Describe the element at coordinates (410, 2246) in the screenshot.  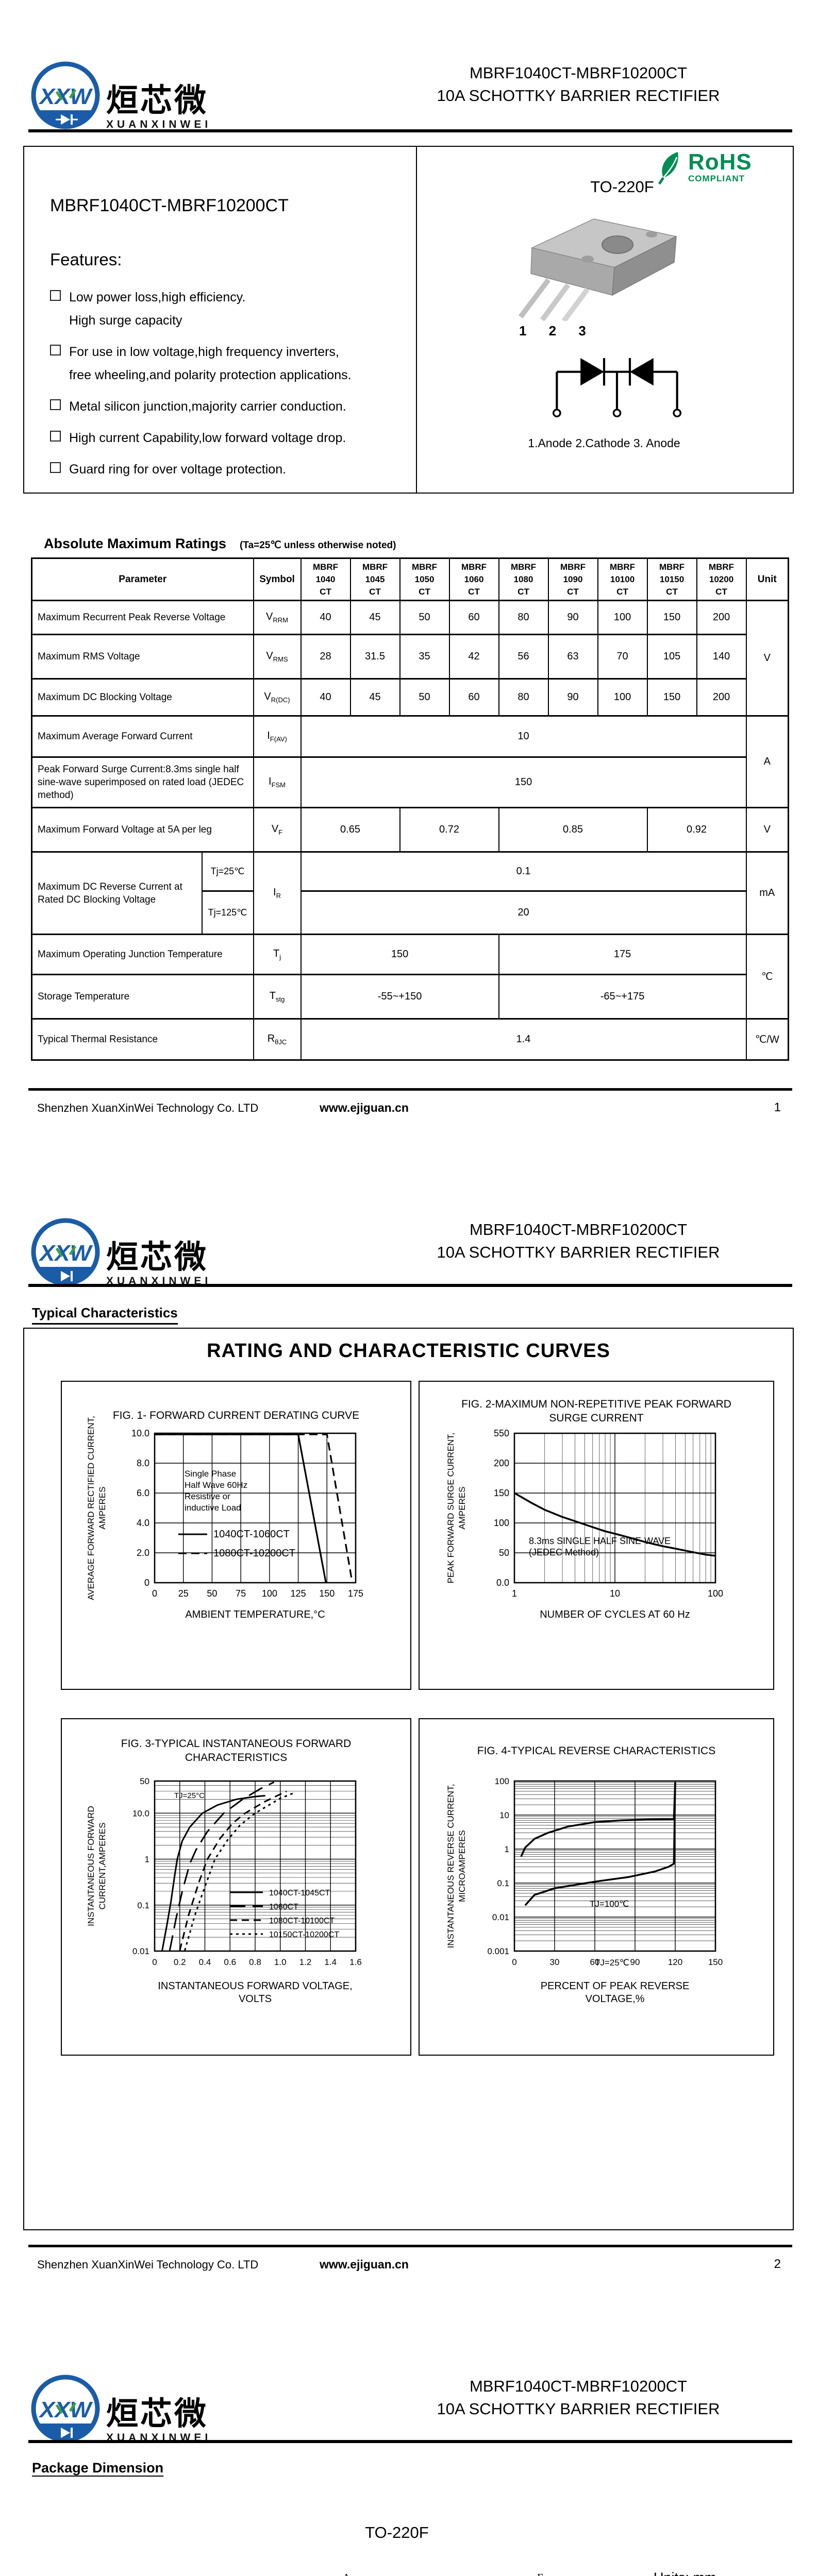
I see `footer-rule` at that location.